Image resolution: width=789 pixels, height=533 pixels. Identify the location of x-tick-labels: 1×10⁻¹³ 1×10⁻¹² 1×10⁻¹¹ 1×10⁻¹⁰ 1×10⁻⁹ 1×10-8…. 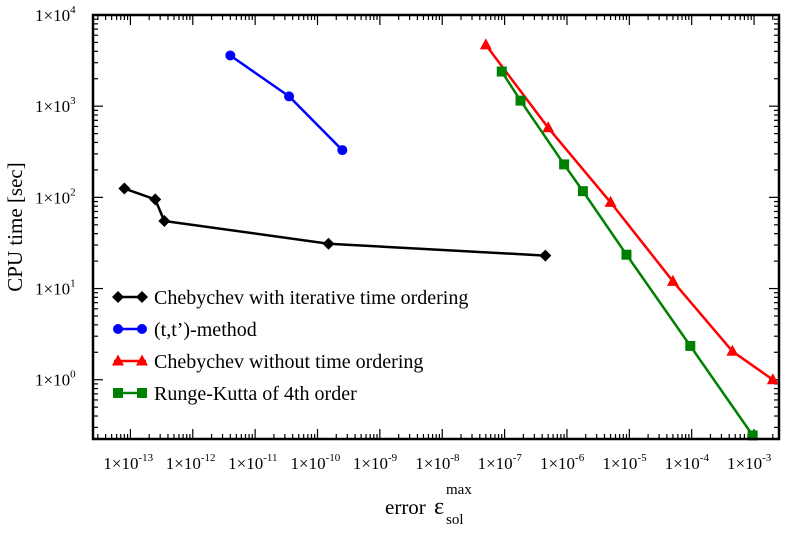
(437, 462).